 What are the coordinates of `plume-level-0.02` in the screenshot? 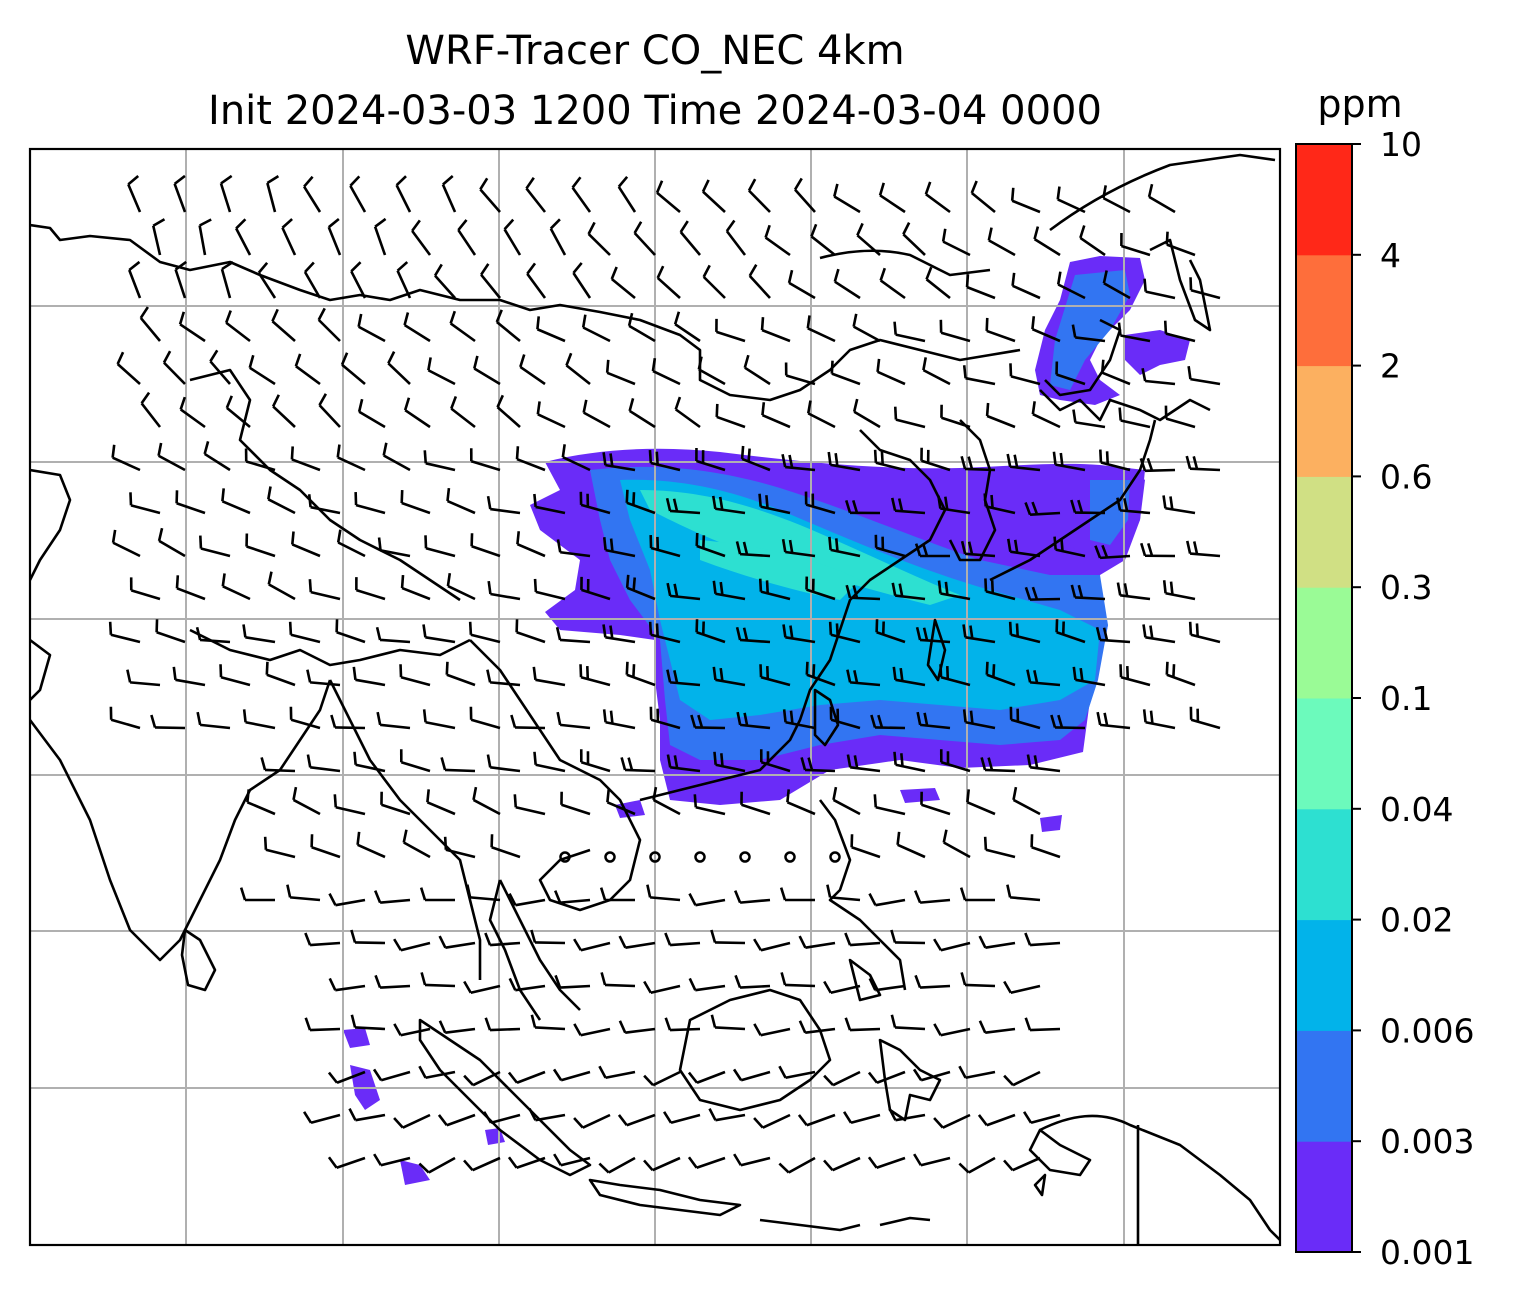 It's located at (800, 547).